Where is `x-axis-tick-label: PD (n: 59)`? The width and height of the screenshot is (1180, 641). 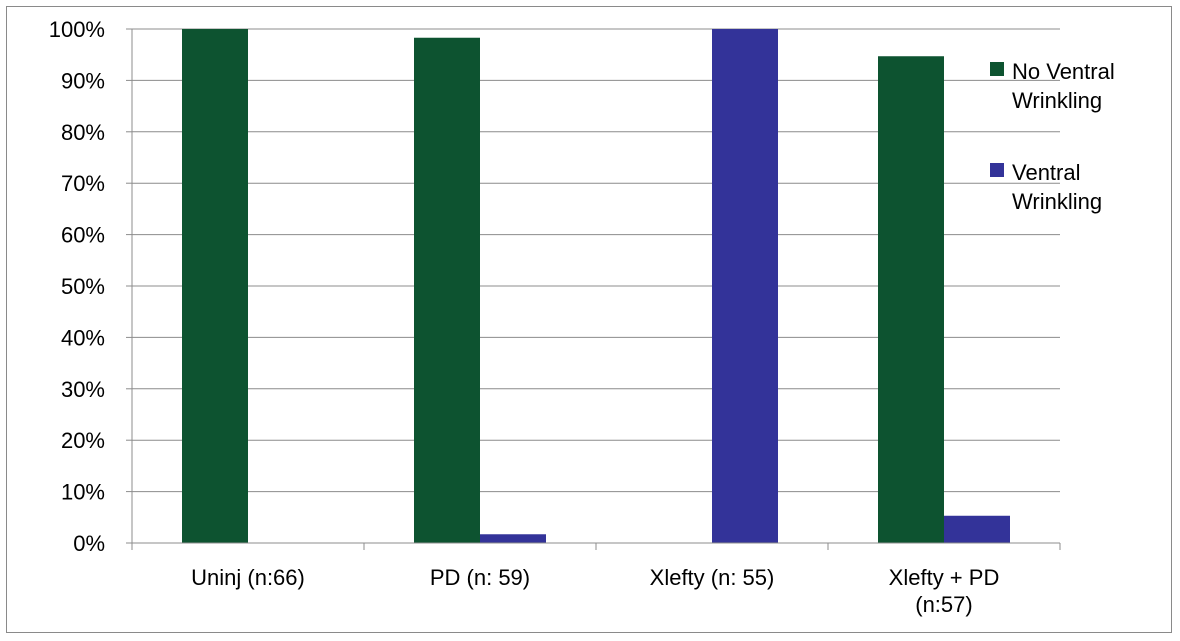
x-axis-tick-label: PD (n: 59) is located at coordinates (480, 577).